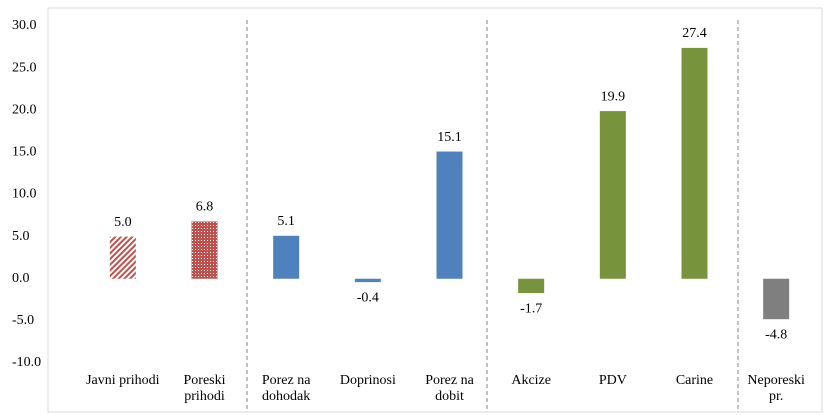 The image size is (826, 415). What do you see at coordinates (449, 137) in the screenshot?
I see `value-label: 15.1` at bounding box center [449, 137].